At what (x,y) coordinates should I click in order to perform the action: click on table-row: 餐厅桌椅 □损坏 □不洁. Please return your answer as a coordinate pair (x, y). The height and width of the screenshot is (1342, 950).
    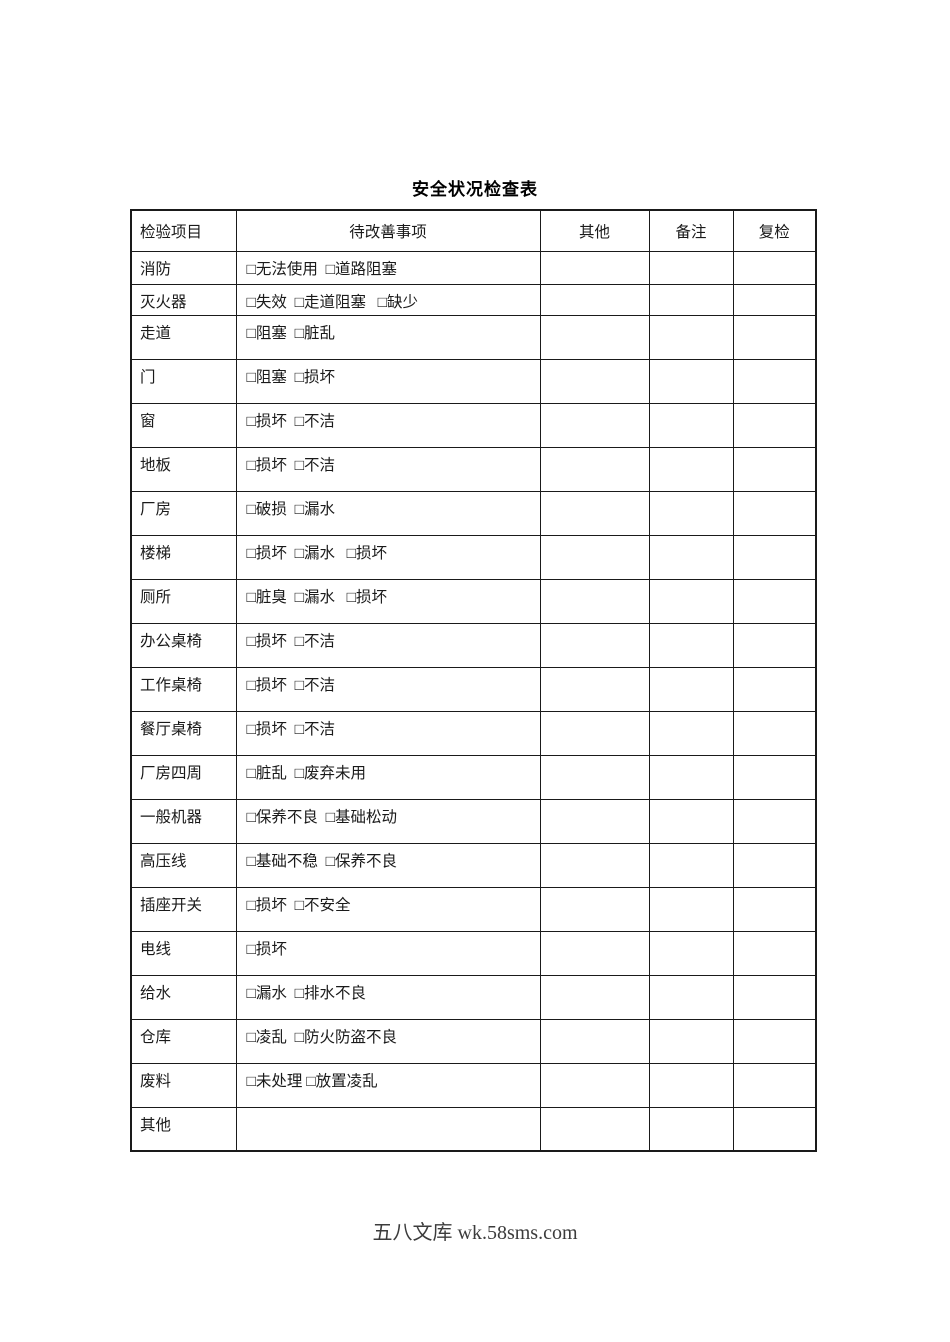
    Looking at the image, I should click on (473, 733).